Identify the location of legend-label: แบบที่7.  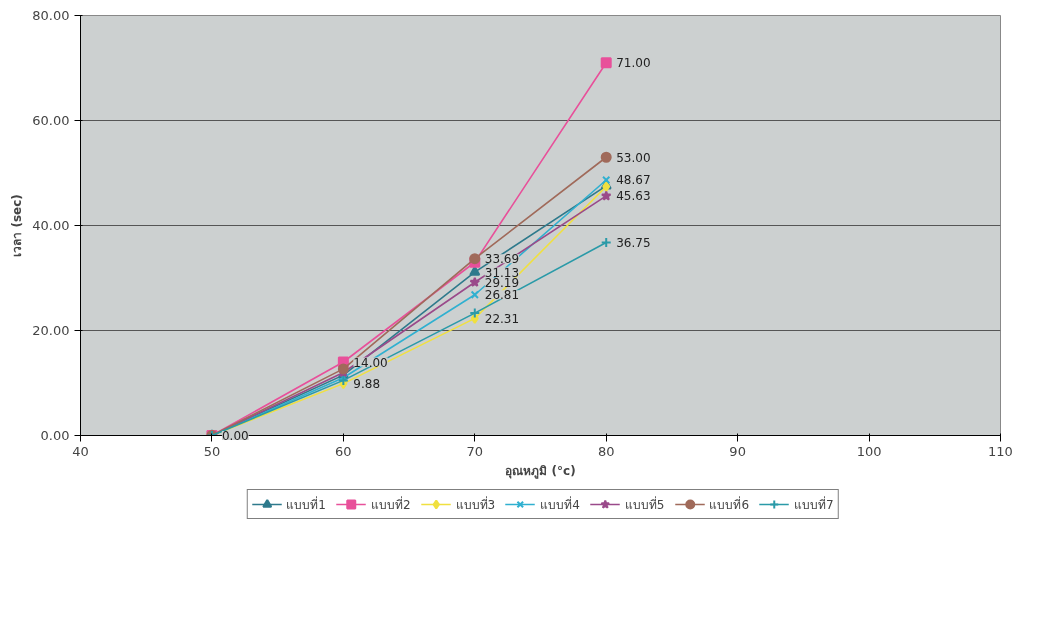
(814, 504).